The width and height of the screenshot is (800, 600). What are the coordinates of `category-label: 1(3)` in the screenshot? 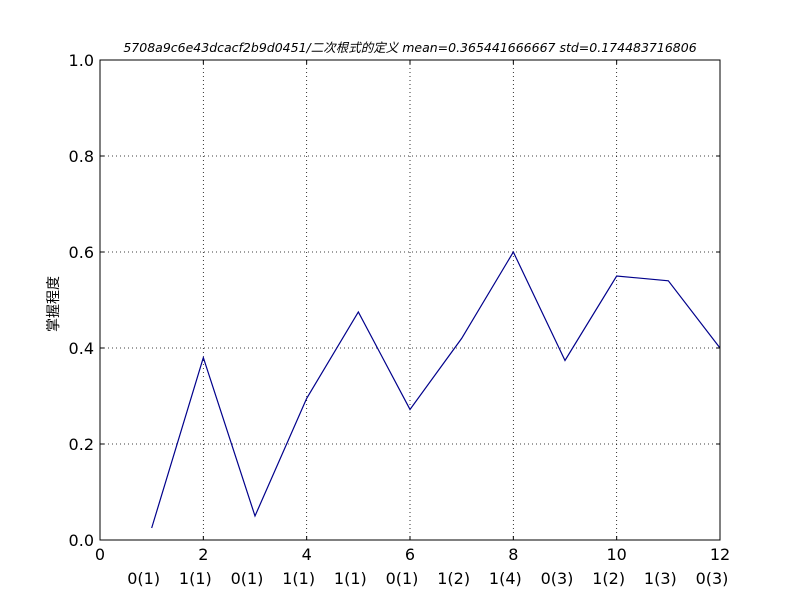 It's located at (660, 578).